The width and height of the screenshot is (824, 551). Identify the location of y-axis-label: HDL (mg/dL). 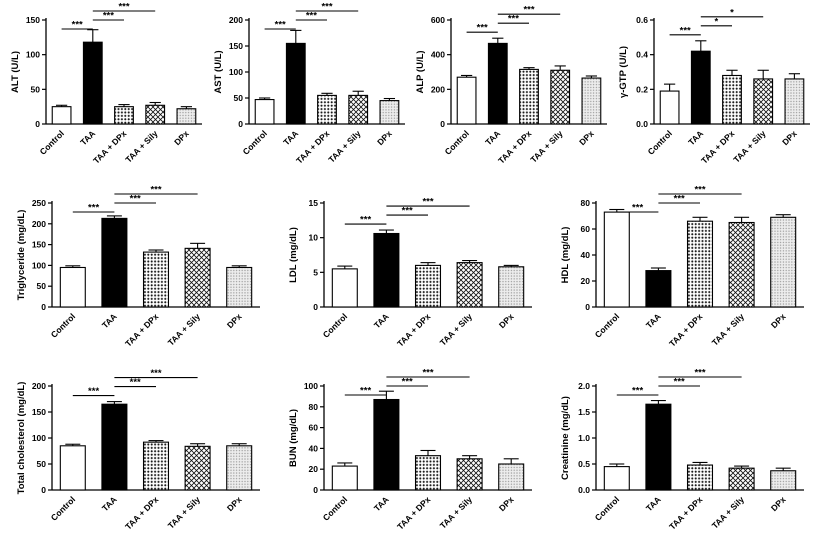
(565, 255).